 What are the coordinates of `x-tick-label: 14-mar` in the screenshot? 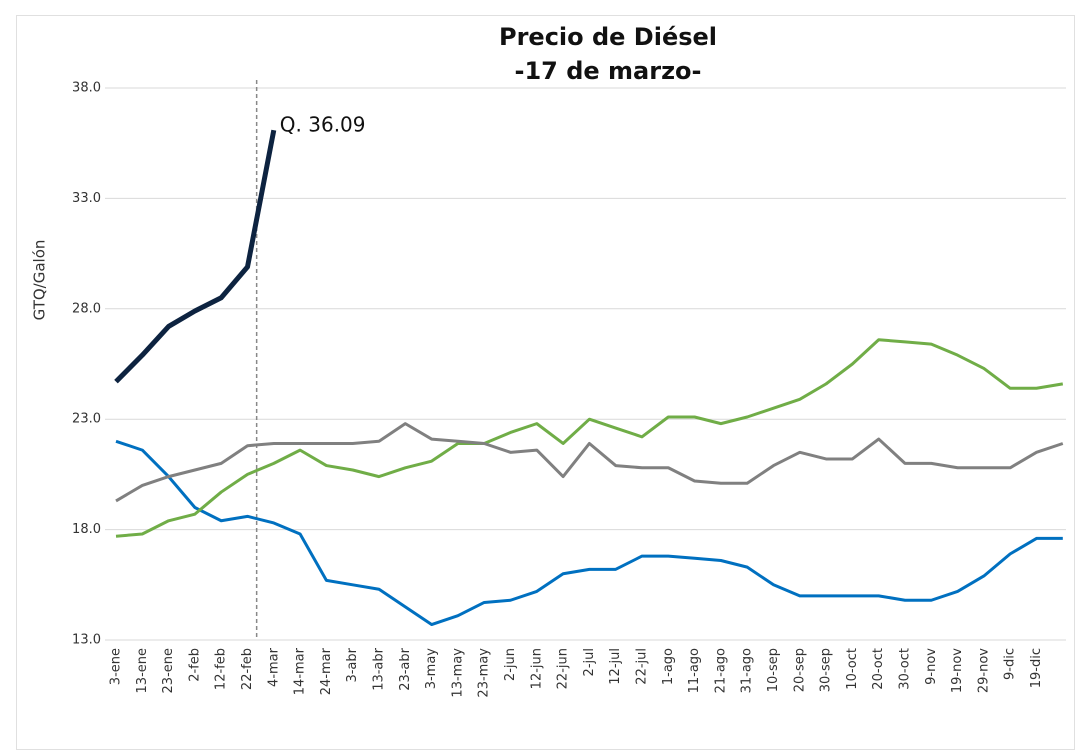 It's located at (300, 671).